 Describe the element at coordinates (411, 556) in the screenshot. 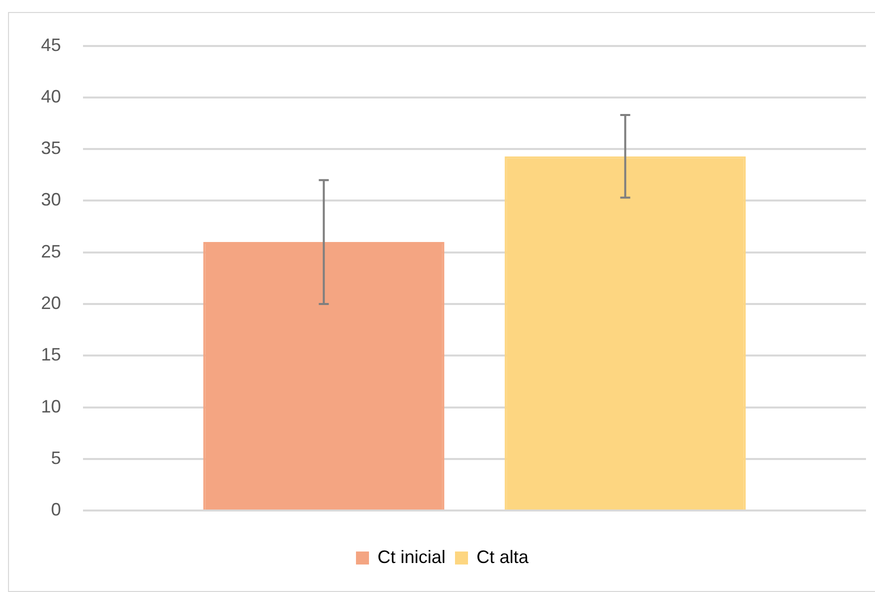

I see `legend-label: Ct inicial` at that location.